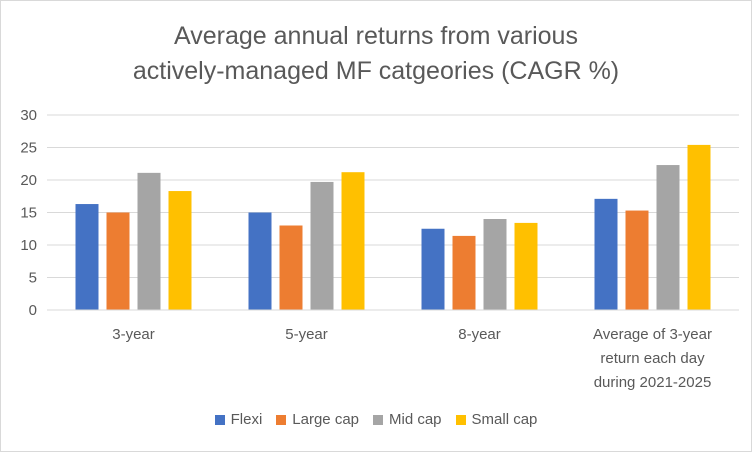 This screenshot has width=752, height=452. I want to click on legend-label: Small cap, so click(504, 419).